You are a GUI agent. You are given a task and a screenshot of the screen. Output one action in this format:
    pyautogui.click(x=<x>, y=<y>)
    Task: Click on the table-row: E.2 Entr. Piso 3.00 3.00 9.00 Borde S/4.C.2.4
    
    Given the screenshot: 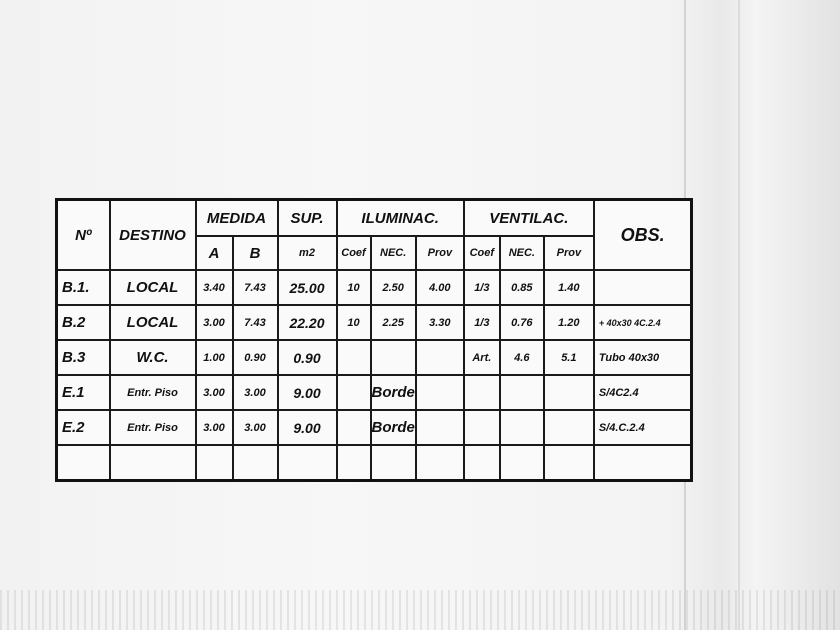 What is the action you would take?
    pyautogui.click(x=374, y=427)
    